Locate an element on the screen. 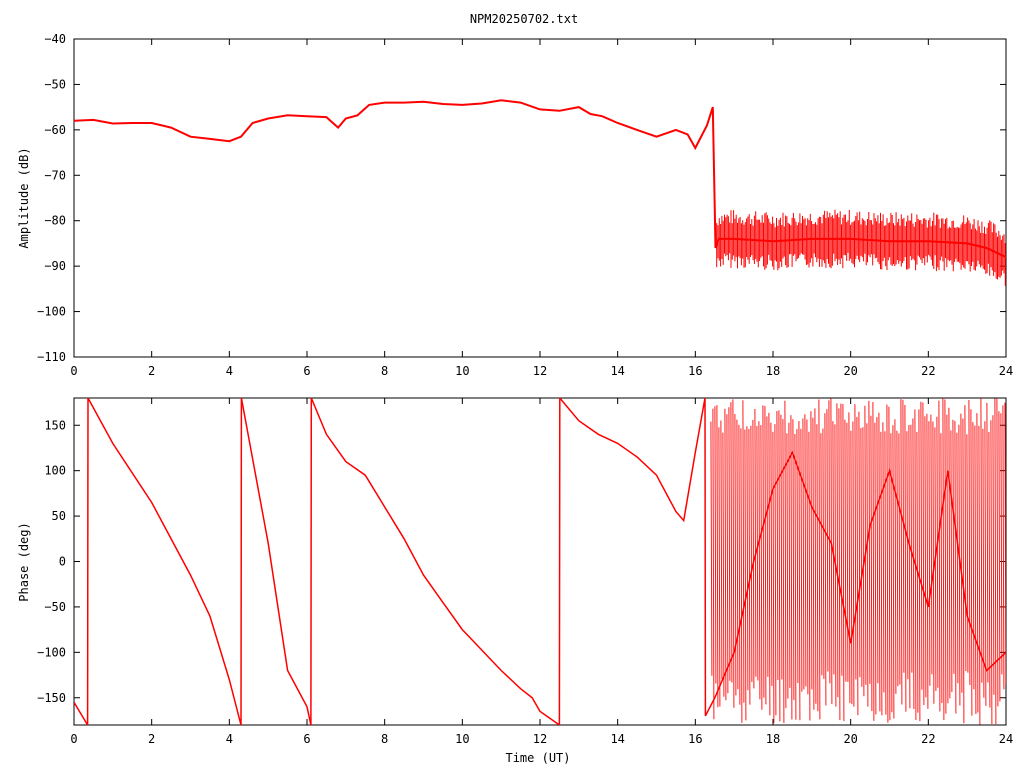 The width and height of the screenshot is (1024, 768). amplitude-x-tick-label: 8 is located at coordinates (384, 371).